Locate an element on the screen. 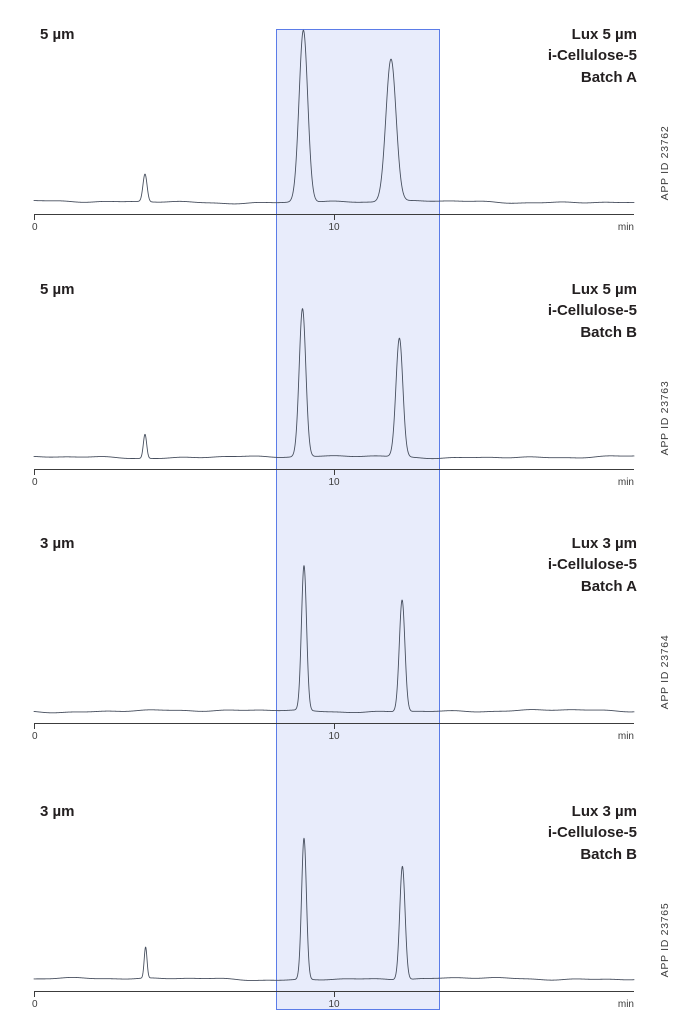  app-id-text-2: APP ID 23763 is located at coordinates (665, 418).